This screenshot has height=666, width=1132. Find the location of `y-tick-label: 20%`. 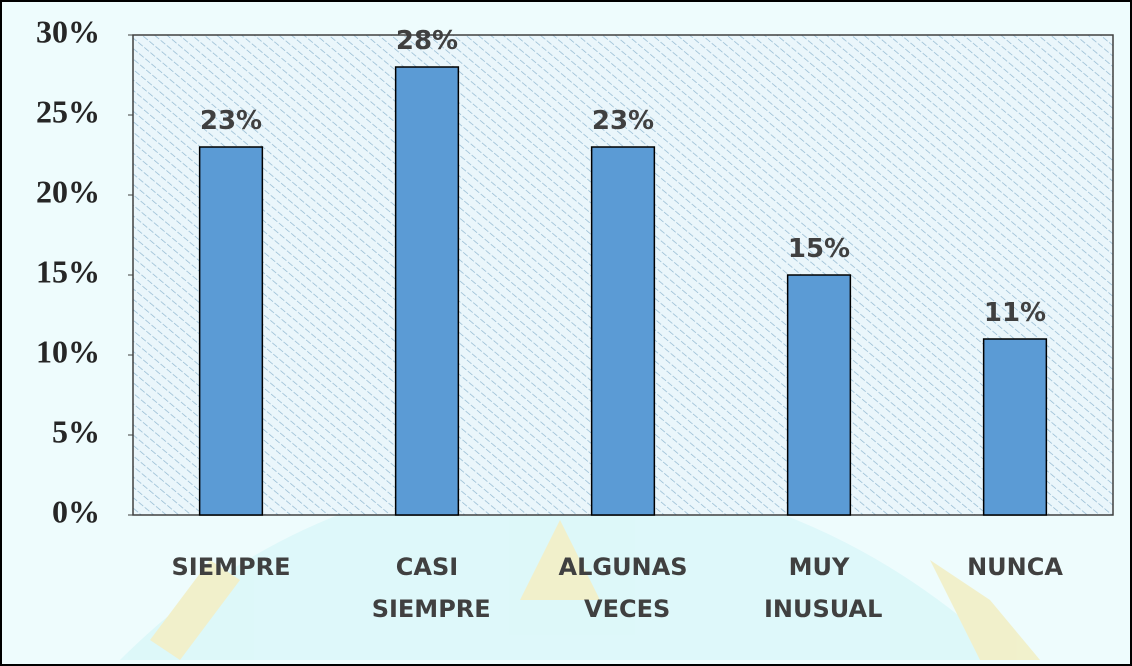

y-tick-label: 20% is located at coordinates (68, 191).